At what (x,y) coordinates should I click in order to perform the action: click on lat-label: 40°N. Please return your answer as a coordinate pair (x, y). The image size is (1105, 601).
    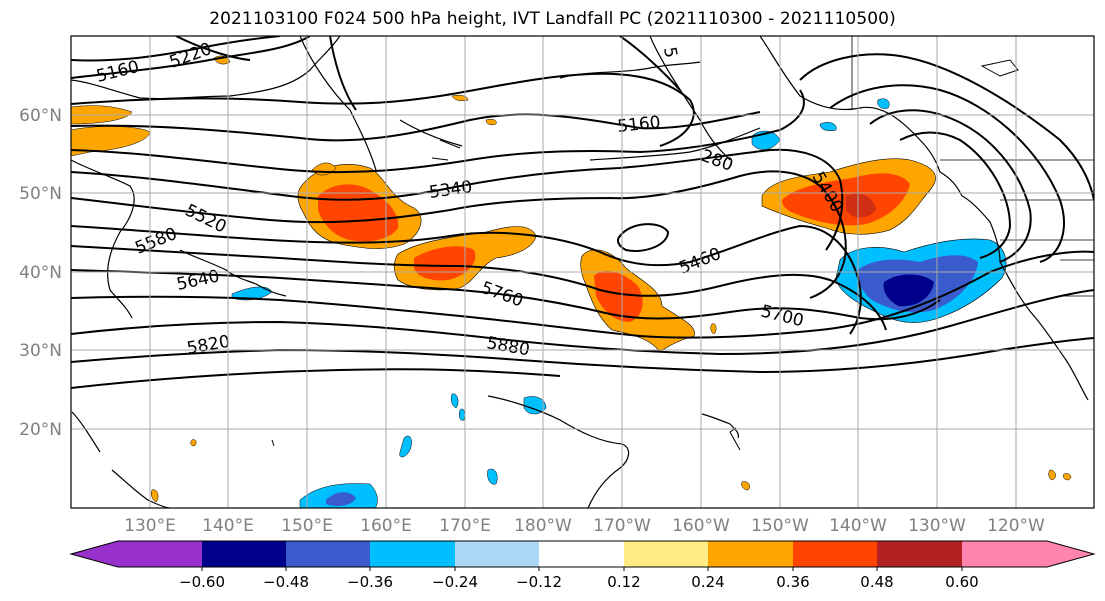
    Looking at the image, I should click on (40, 273).